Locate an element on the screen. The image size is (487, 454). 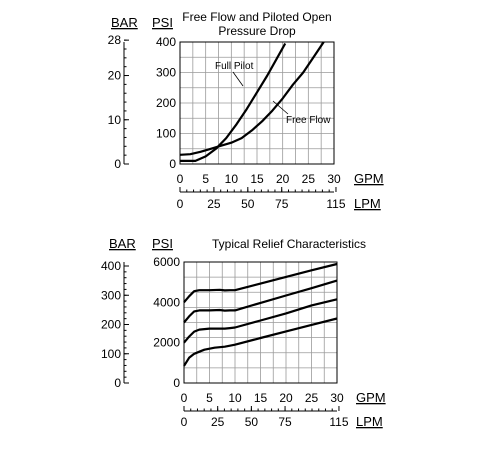
chart1-bar-tick-label: 20 is located at coordinates (115, 76).